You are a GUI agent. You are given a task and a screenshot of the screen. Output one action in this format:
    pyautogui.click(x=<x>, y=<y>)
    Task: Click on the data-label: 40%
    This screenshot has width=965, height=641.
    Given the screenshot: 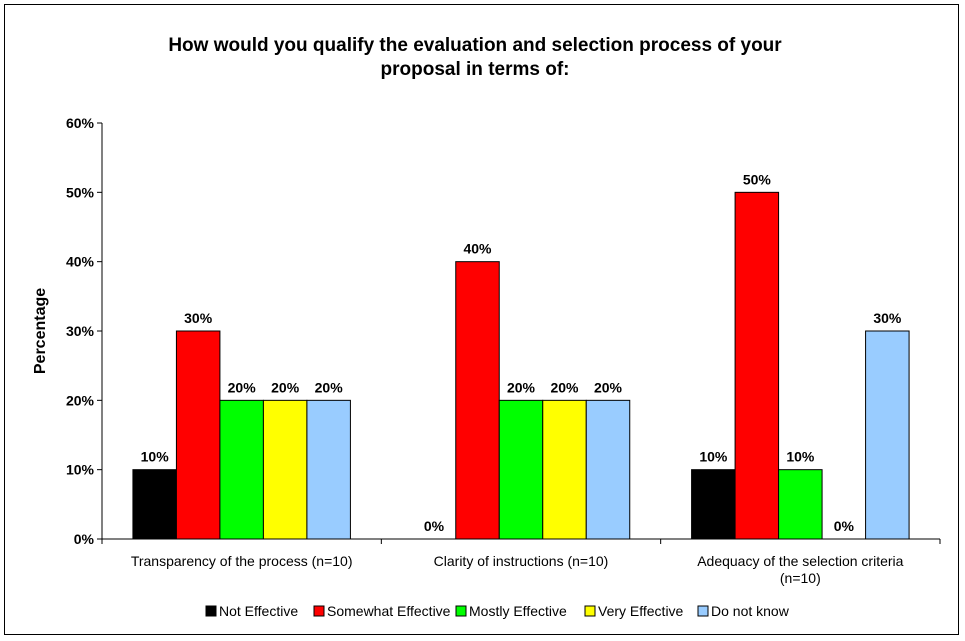 What is the action you would take?
    pyautogui.click(x=477, y=249)
    